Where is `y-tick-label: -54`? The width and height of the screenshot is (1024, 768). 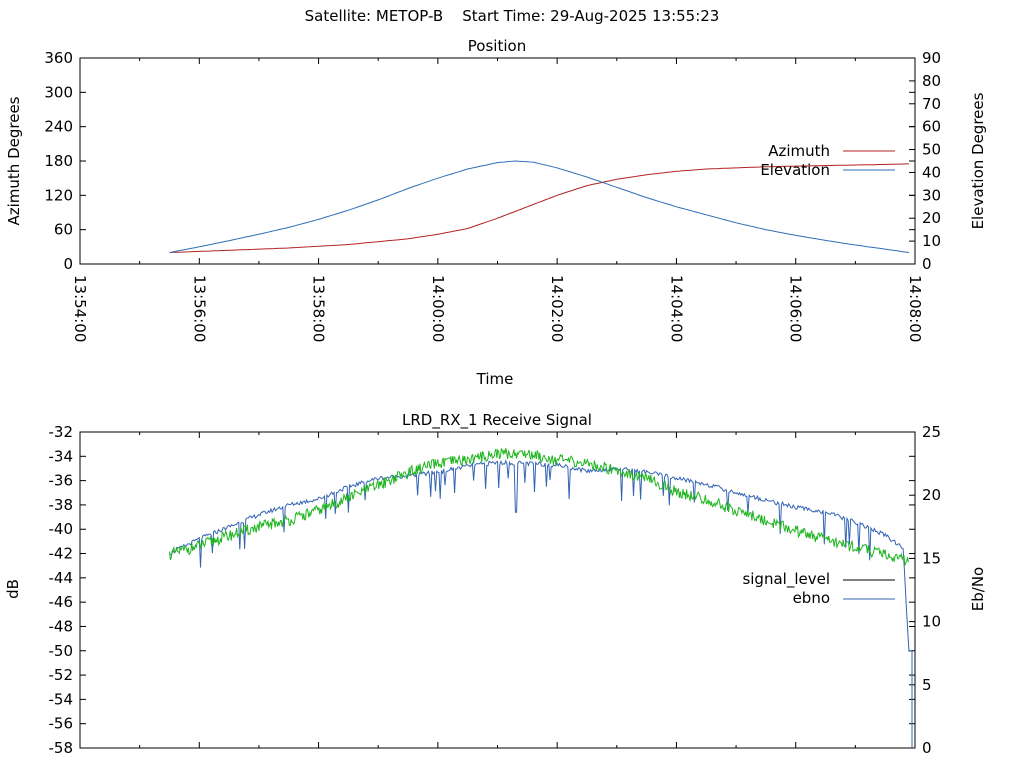
y-tick-label: -54 is located at coordinates (61, 699).